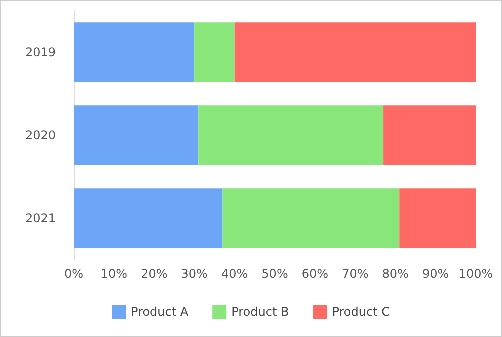 Image resolution: width=502 pixels, height=337 pixels. Describe the element at coordinates (154, 274) in the screenshot. I see `x-tick-label: 20%` at that location.